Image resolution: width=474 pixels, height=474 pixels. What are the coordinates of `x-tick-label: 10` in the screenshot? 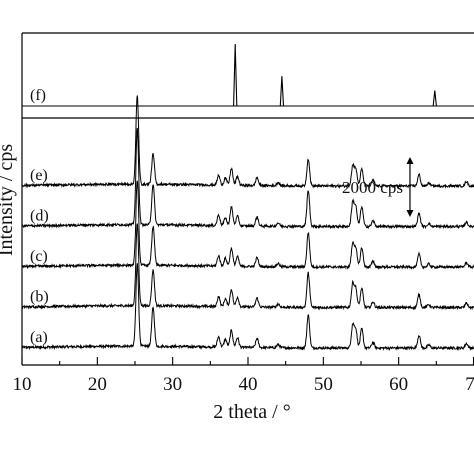 It's located at (22, 384).